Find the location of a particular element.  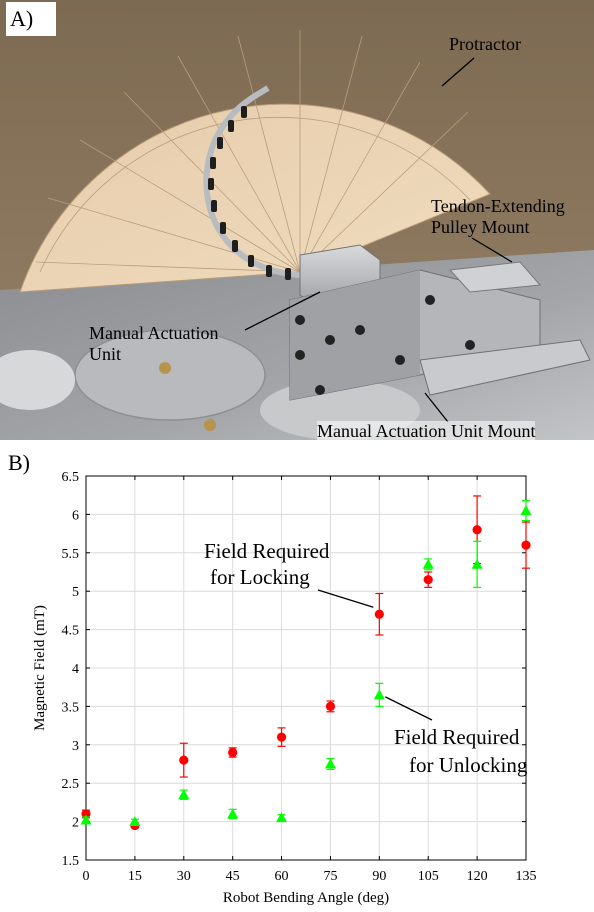

unit-mount-label: Manual Actuation Unit Mount is located at coordinates (426, 431).